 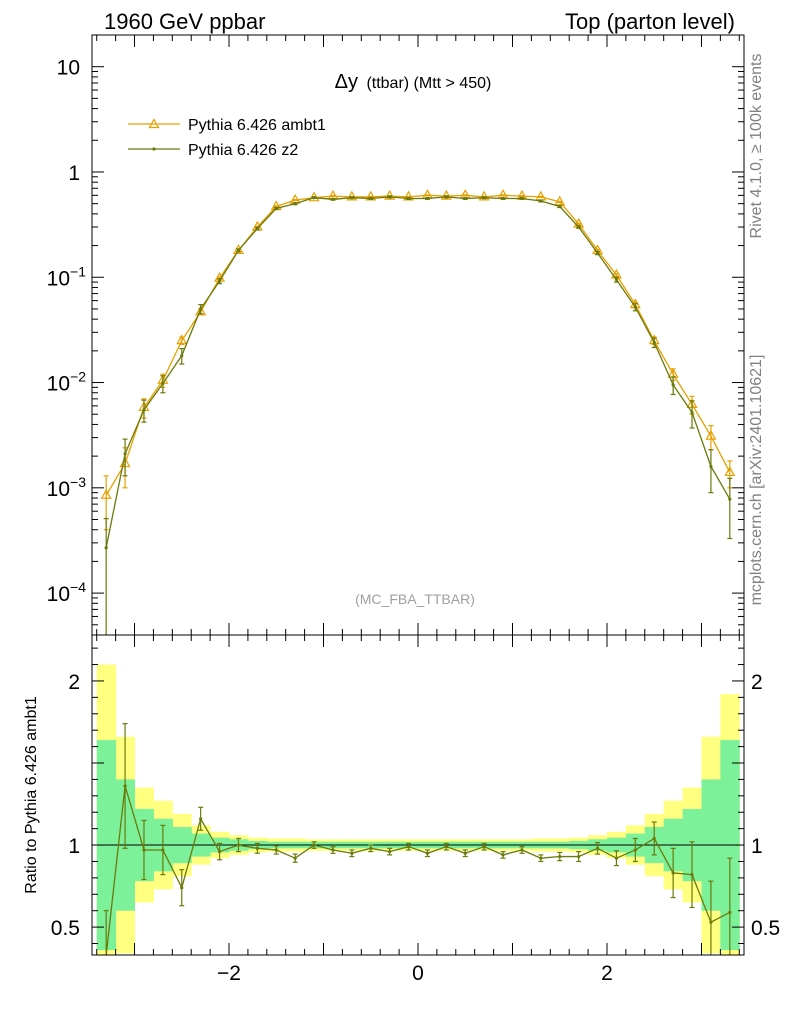 What do you see at coordinates (415, 599) in the screenshot?
I see `analysis-watermark: (MC_FBA_TTBAR)` at bounding box center [415, 599].